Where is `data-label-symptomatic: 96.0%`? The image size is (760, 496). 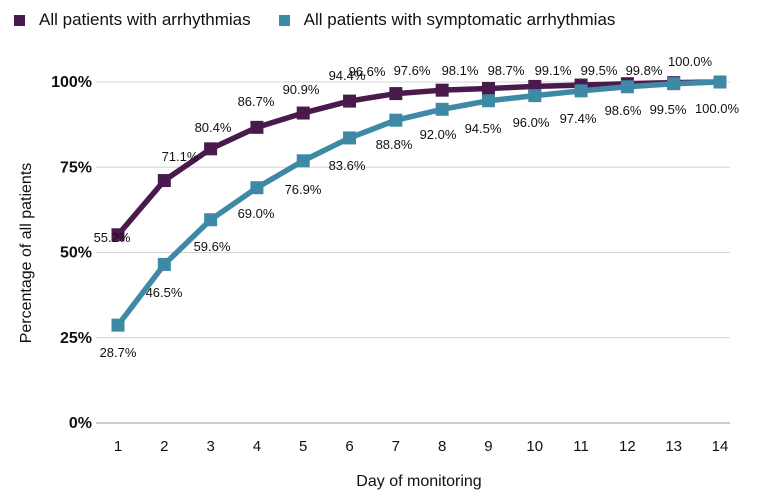
data-label-symptomatic: 96.0% is located at coordinates (531, 122).